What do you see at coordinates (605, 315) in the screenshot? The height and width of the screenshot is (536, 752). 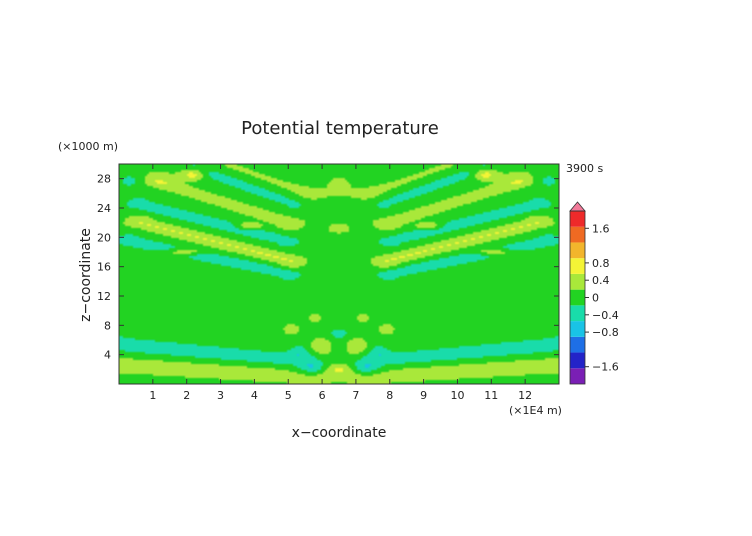 I see `colorbar-tick-label: −0.4` at bounding box center [605, 315].